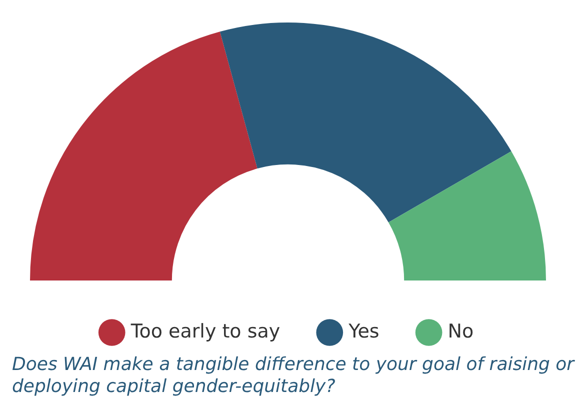 Image resolution: width=586 pixels, height=405 pixels. What do you see at coordinates (364, 331) in the screenshot?
I see `legend-label: Yes` at bounding box center [364, 331].